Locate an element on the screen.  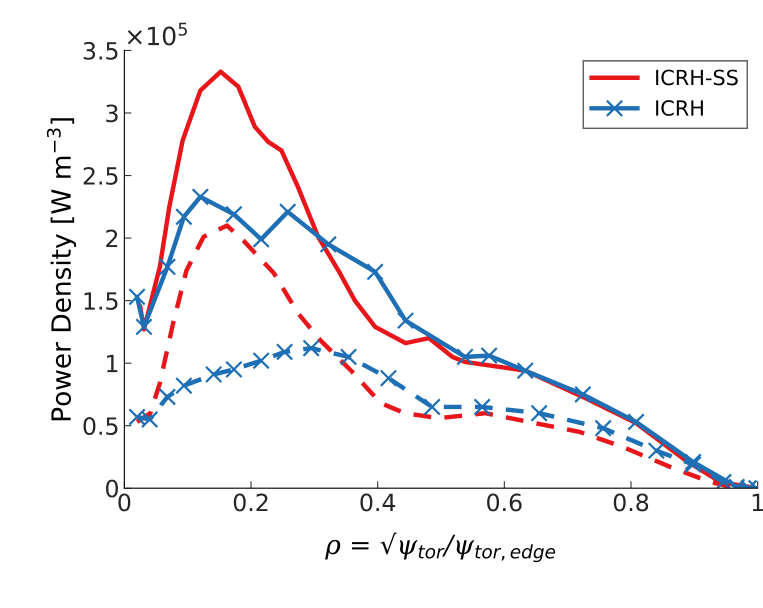
y-tick-label: 0 is located at coordinates (112, 489).